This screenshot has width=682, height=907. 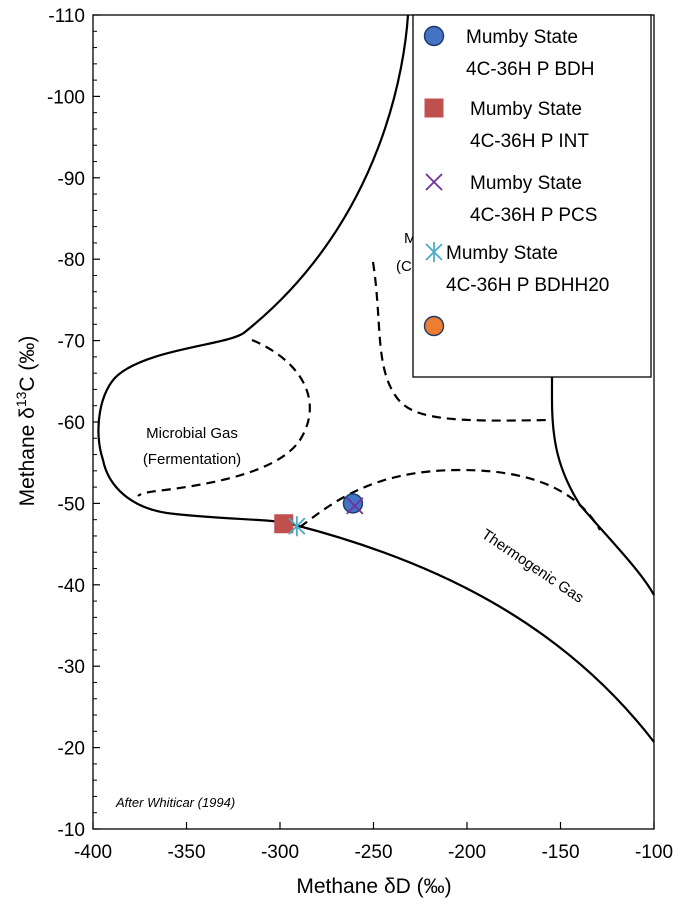 I want to click on microbial-fermentation-label-1: Microbial Gas, so click(x=192, y=433).